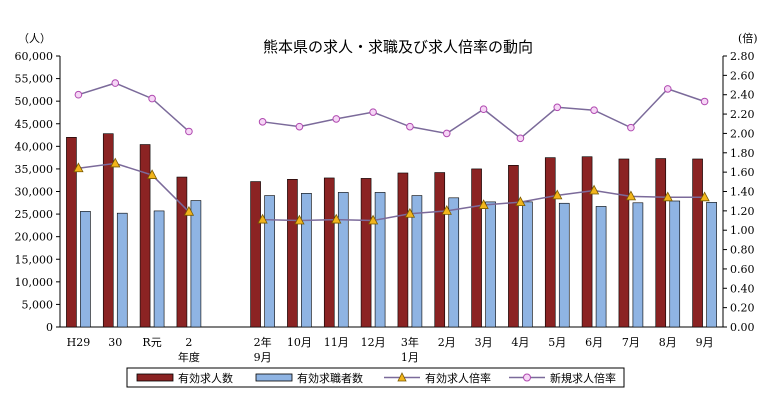 The width and height of the screenshot is (780, 402). I want to click on x-tick-label: 3月, so click(484, 342).